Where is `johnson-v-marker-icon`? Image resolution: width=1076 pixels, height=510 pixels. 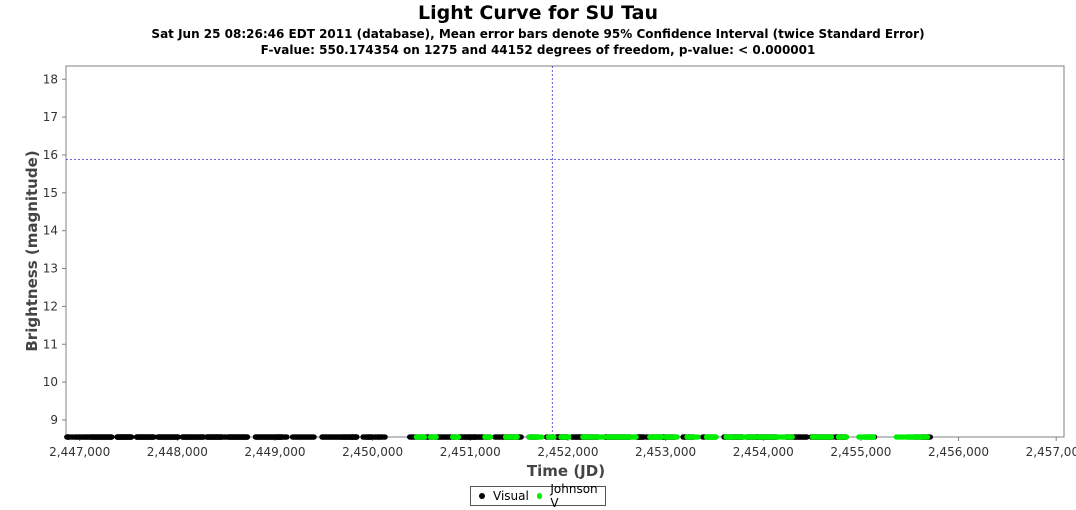 johnson-v-marker-icon is located at coordinates (539, 496).